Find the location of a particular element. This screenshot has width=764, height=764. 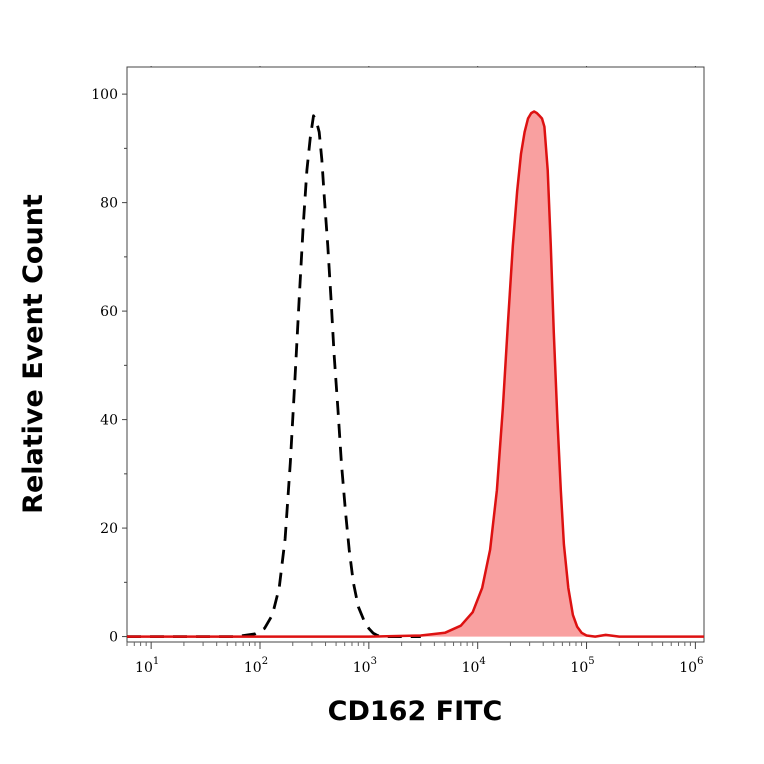

y-tick-label: 0 is located at coordinates (113, 638).